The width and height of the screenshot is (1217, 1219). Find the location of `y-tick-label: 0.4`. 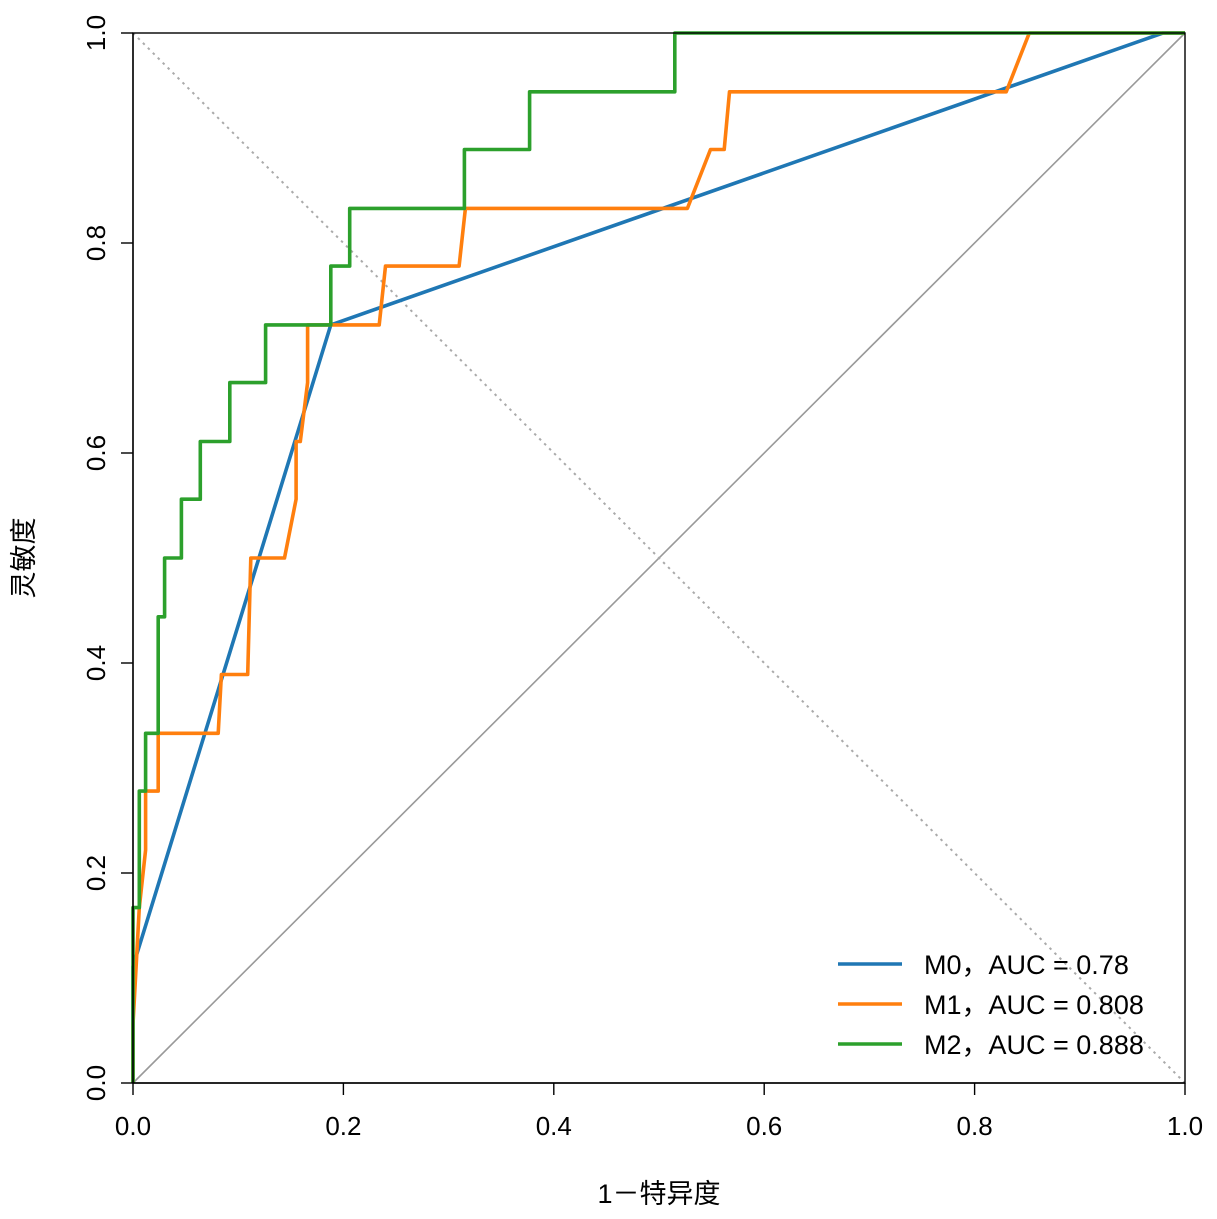

y-tick-label: 0.4 is located at coordinates (96, 663).